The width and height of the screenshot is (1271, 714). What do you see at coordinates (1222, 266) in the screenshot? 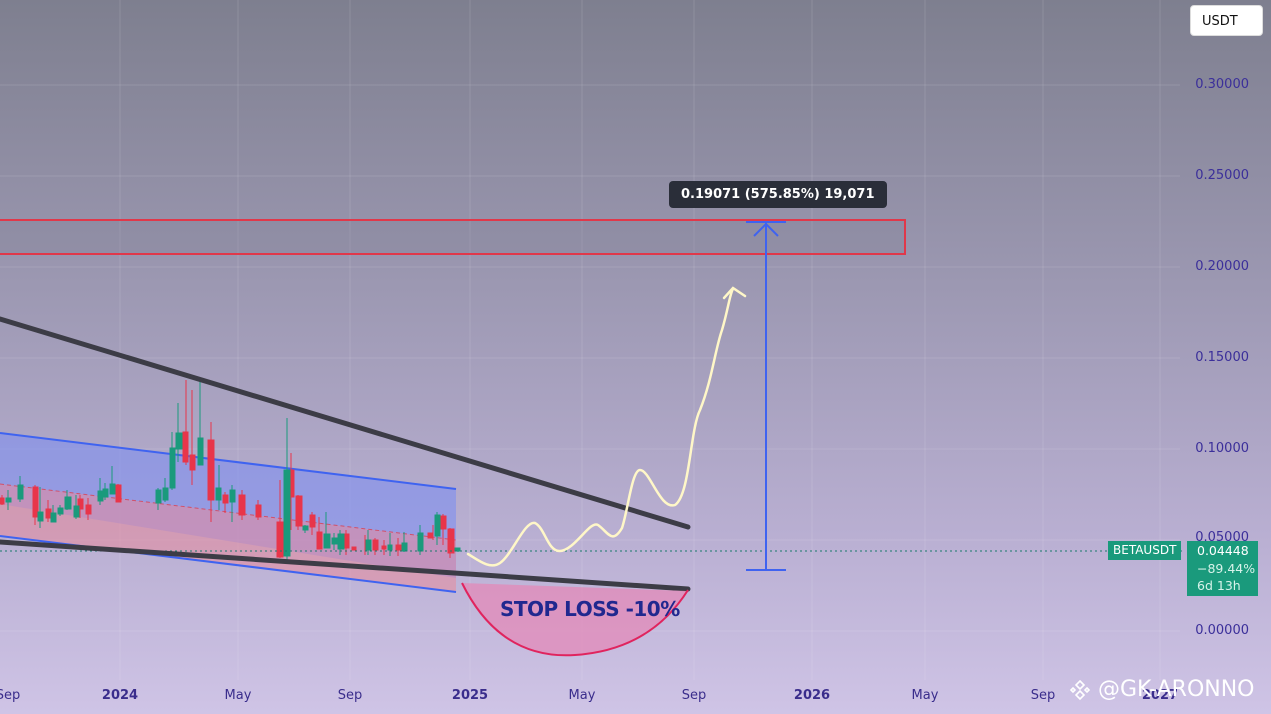
I see `price-label: 0.20000` at bounding box center [1222, 266].